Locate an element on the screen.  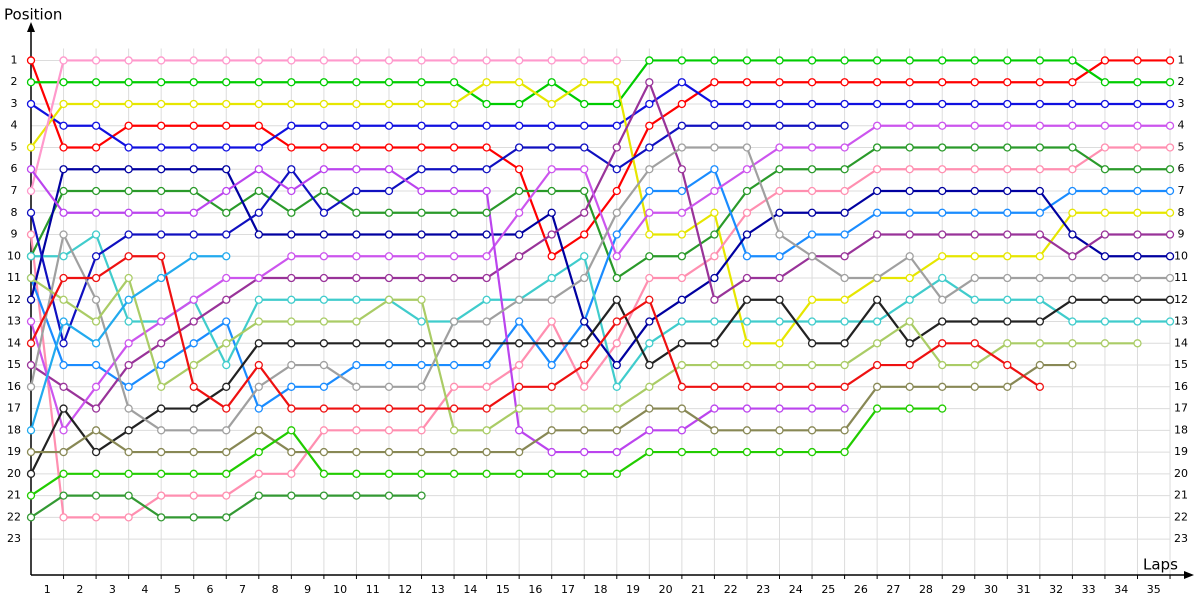
y-tick-label: 3 is located at coordinates (14, 103).